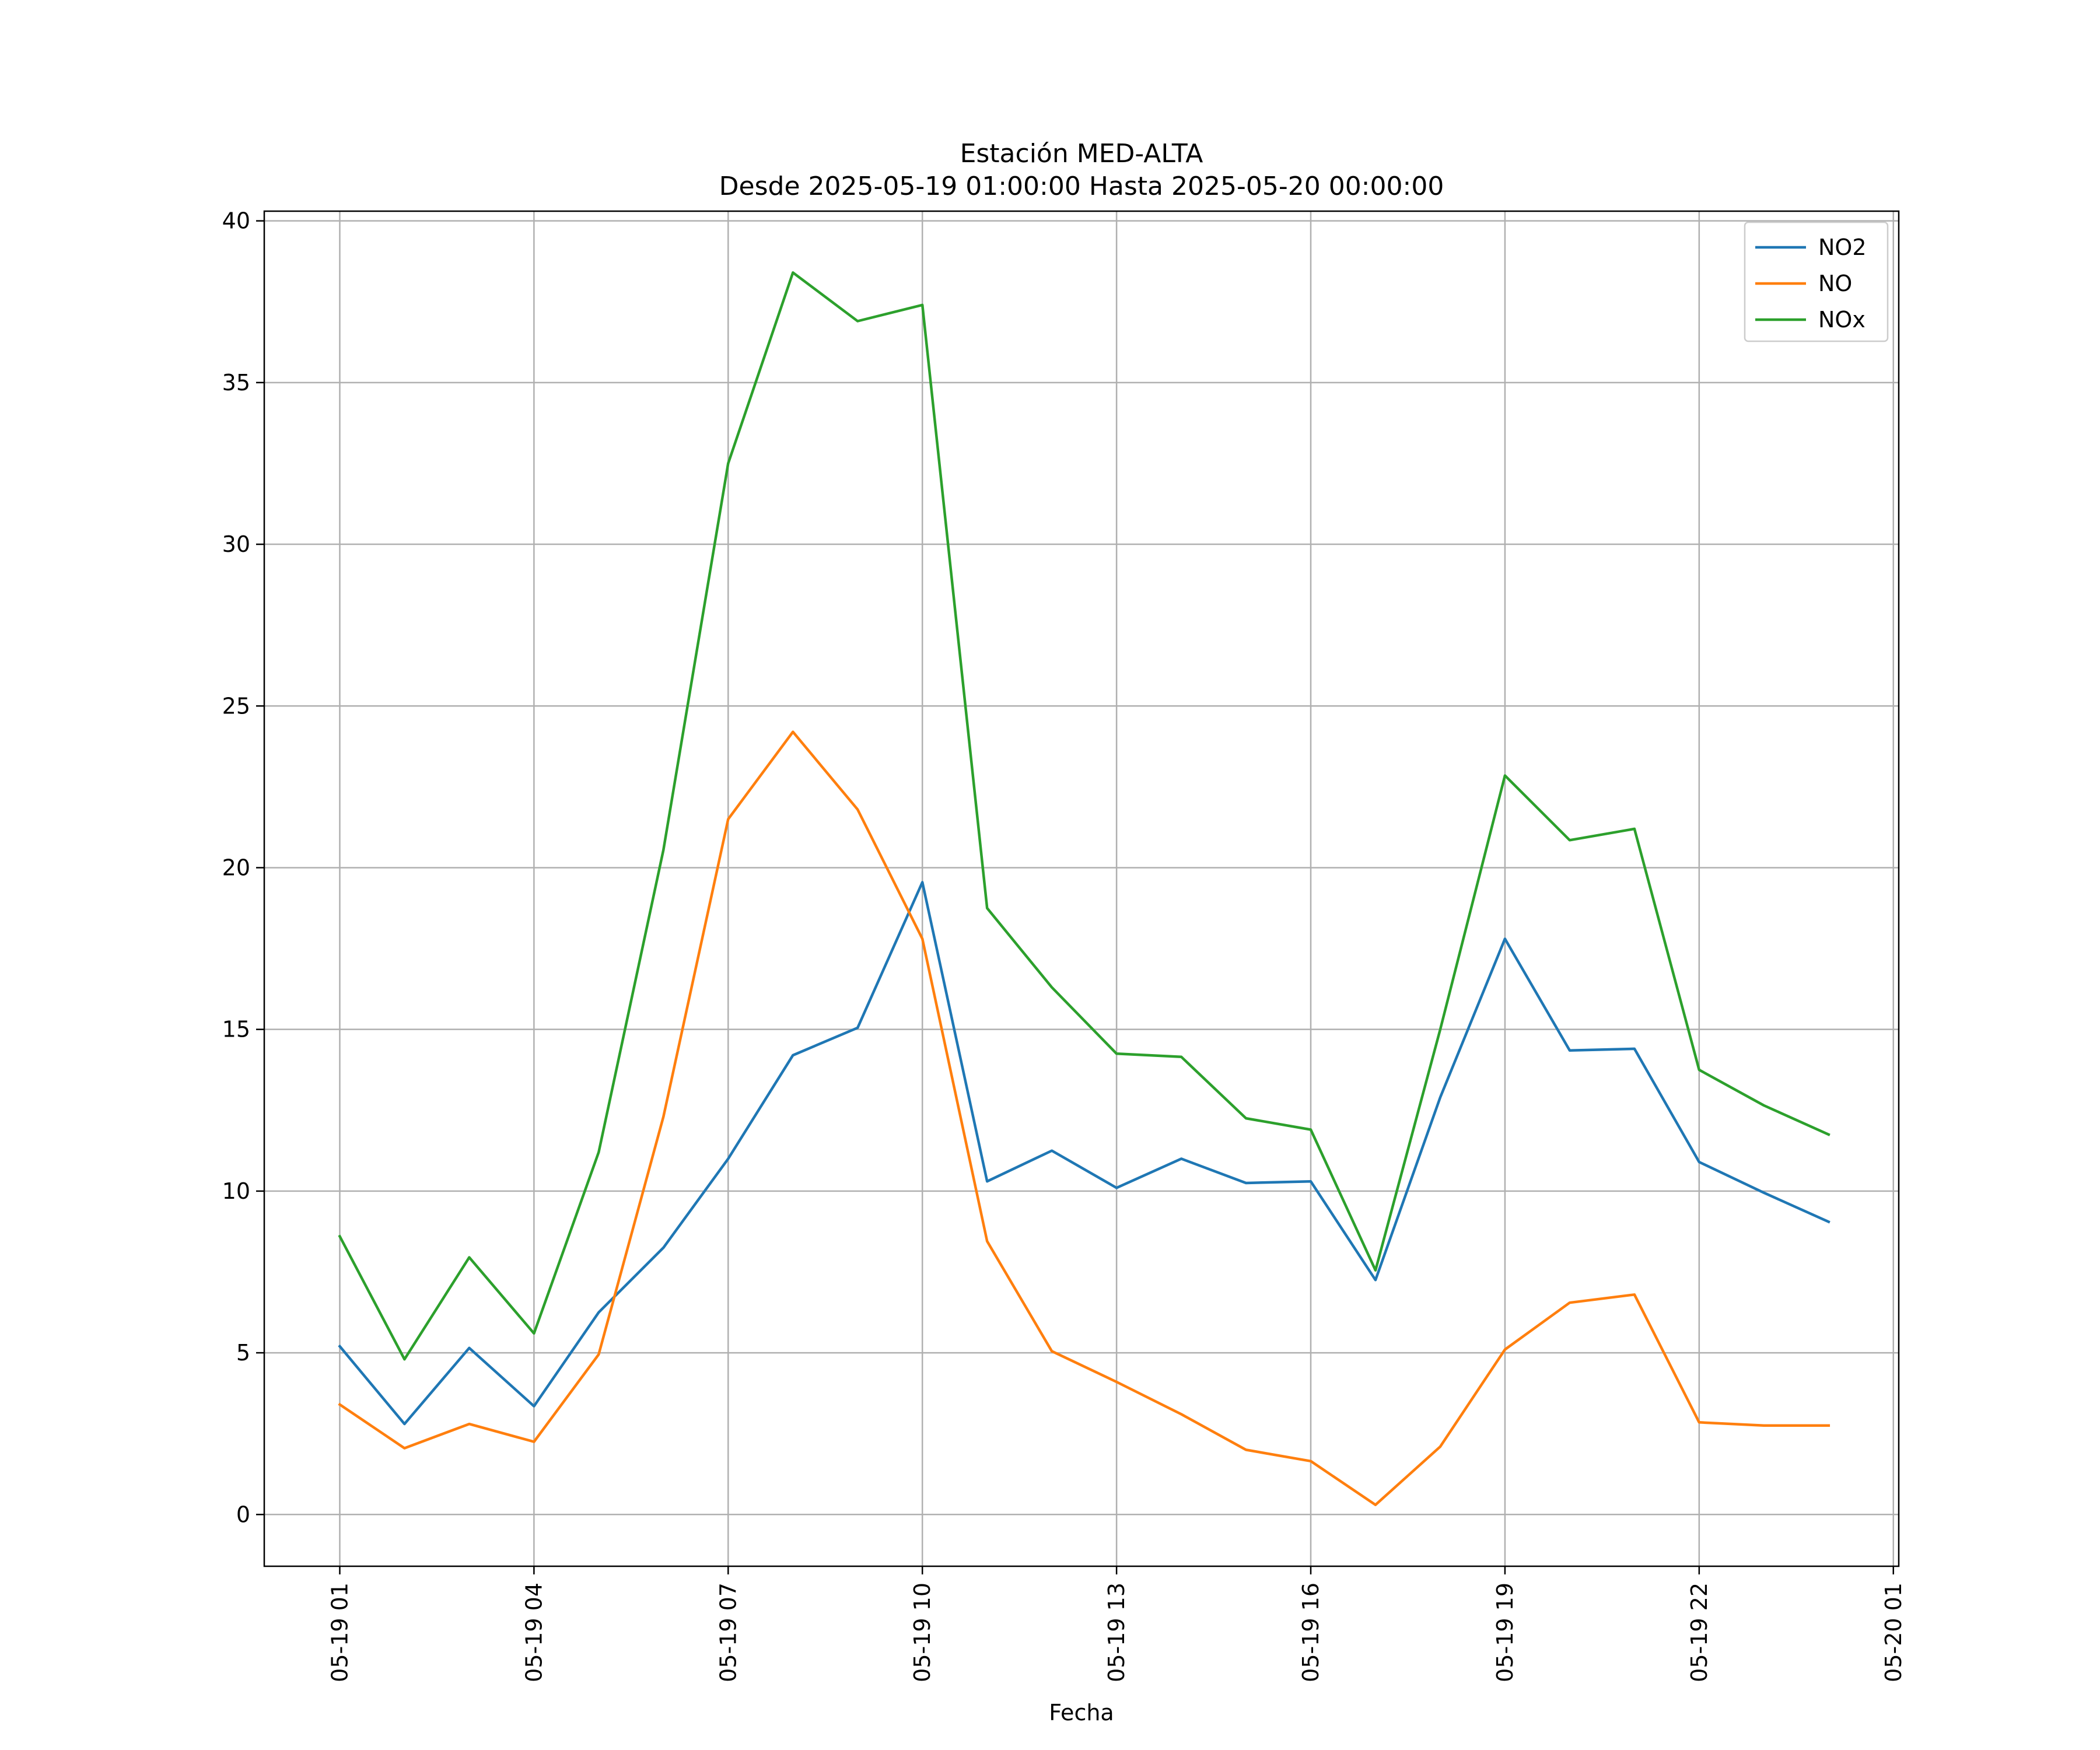  I want to click on y-tick-label: 30, so click(236, 544).